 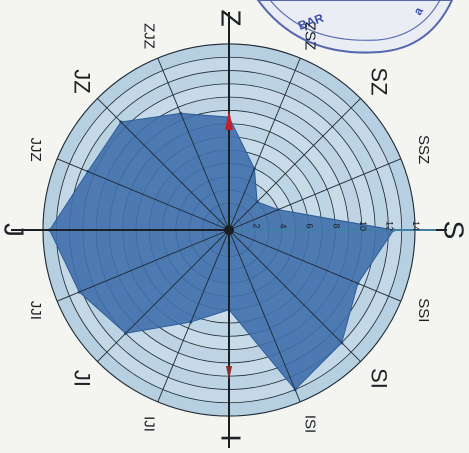 What do you see at coordinates (231, 17) in the screenshot?
I see `direction-label-z: Z` at bounding box center [231, 17].